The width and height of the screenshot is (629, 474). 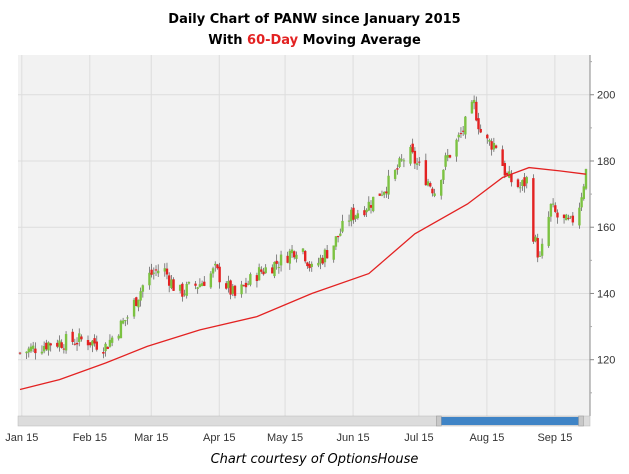 I want to click on scrollbar-right-handle, so click(x=581, y=421).